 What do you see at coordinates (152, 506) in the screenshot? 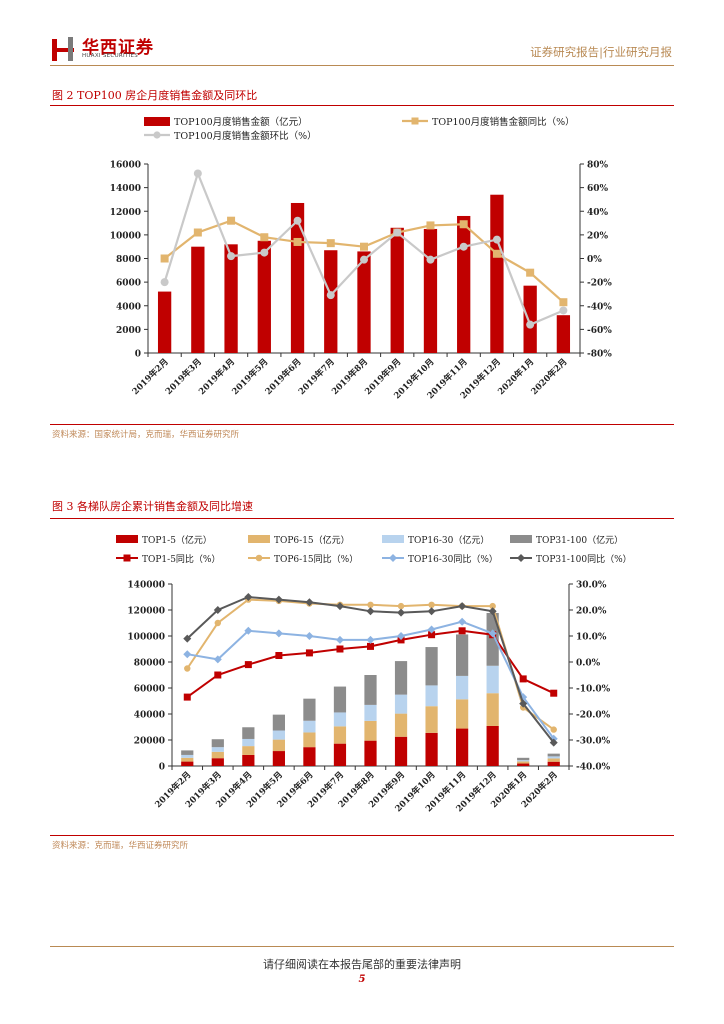
I see `figure-3-title: 图 3 各梯队房企累计销售金额及同比增速` at bounding box center [152, 506].